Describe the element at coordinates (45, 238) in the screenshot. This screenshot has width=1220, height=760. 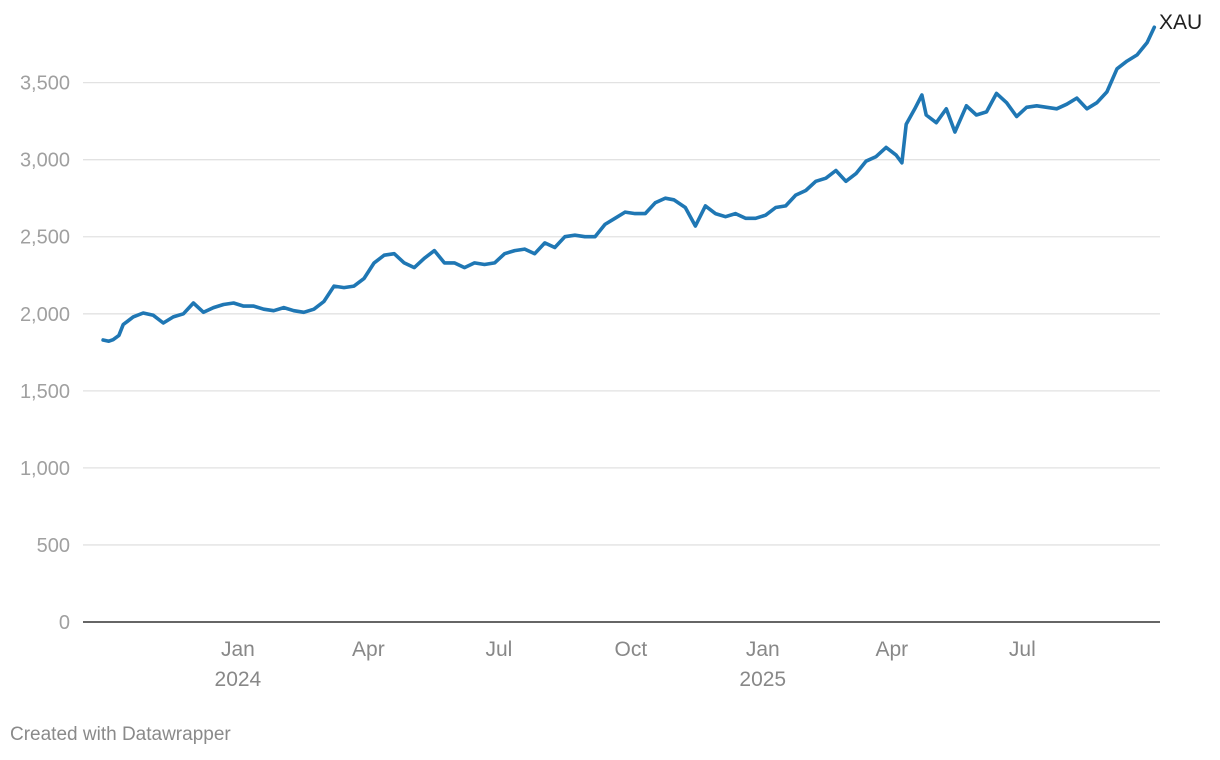
I see `y-tick-label: 2,500` at that location.